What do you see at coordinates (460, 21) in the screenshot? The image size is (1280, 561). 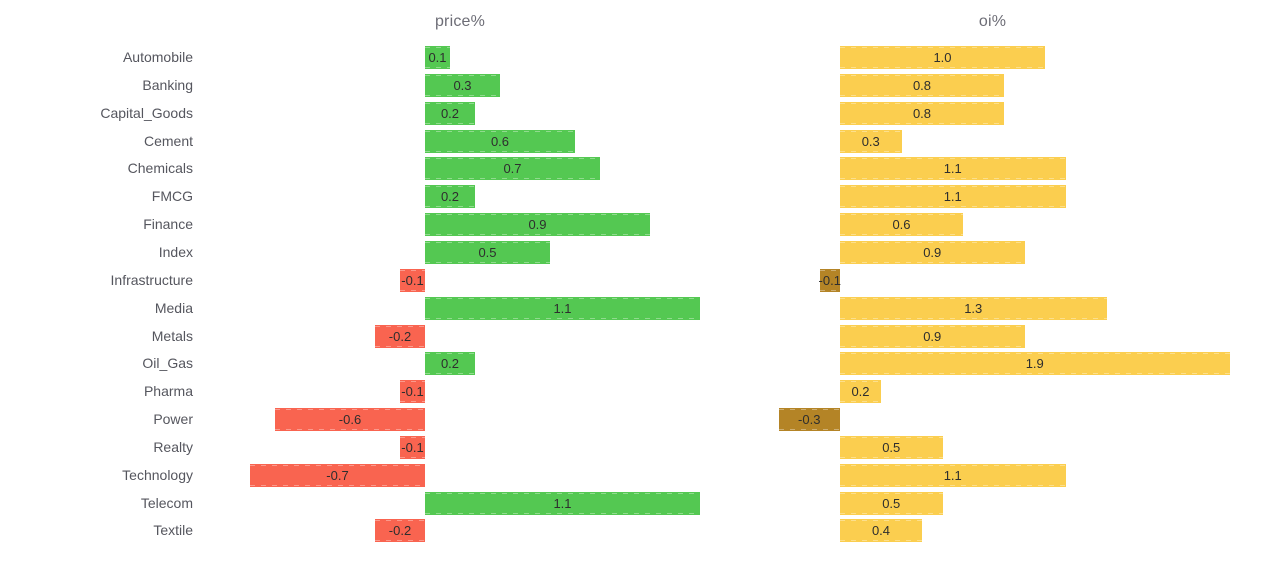 I see `price-chart-title: price%` at bounding box center [460, 21].